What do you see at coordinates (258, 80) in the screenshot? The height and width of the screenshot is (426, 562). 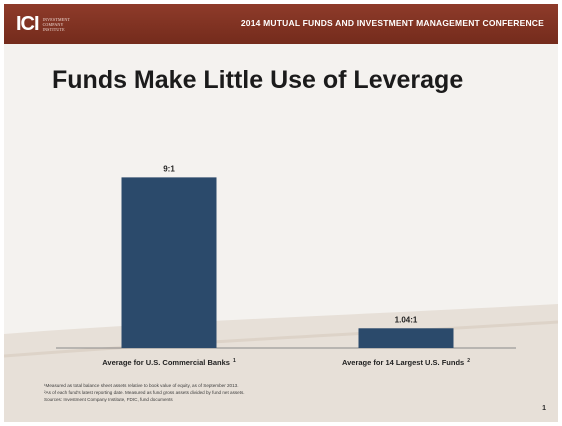 I see `slide-title: Funds Make Little Use of Leverage` at bounding box center [258, 80].